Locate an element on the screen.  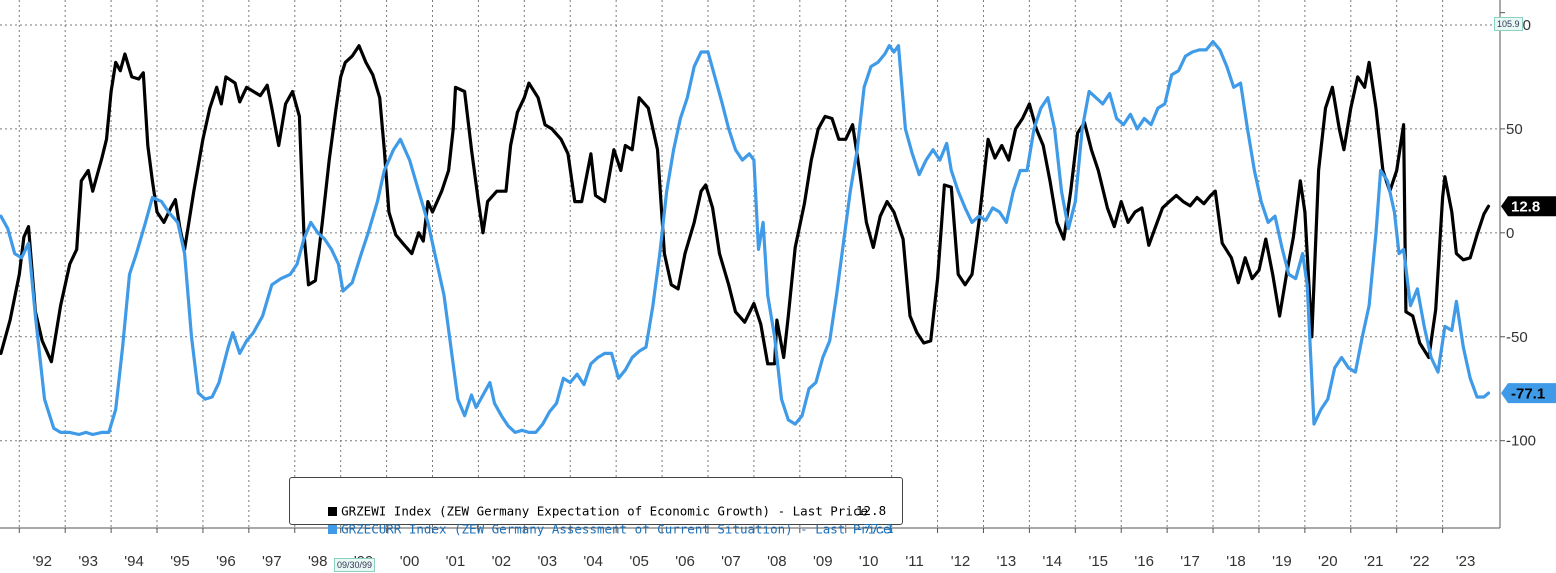
x-tick-label: '15 is located at coordinates (1098, 561).